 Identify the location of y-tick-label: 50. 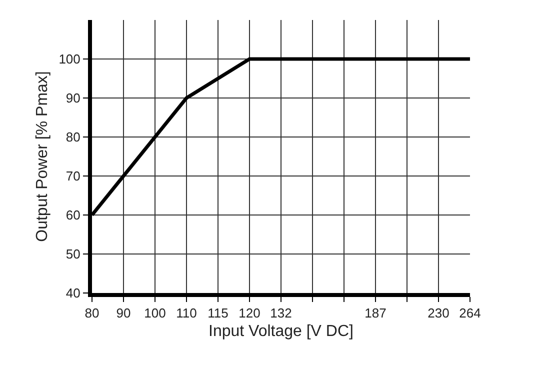
(73, 254).